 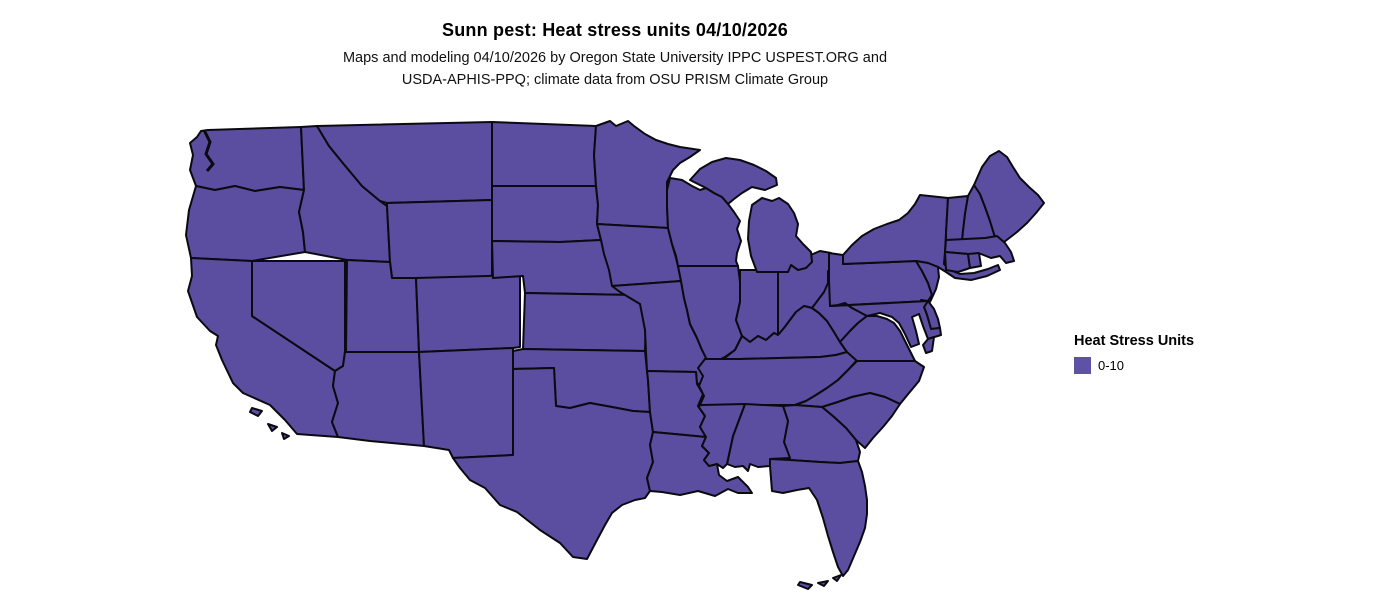 What do you see at coordinates (546, 214) in the screenshot?
I see `state-south-dakota` at bounding box center [546, 214].